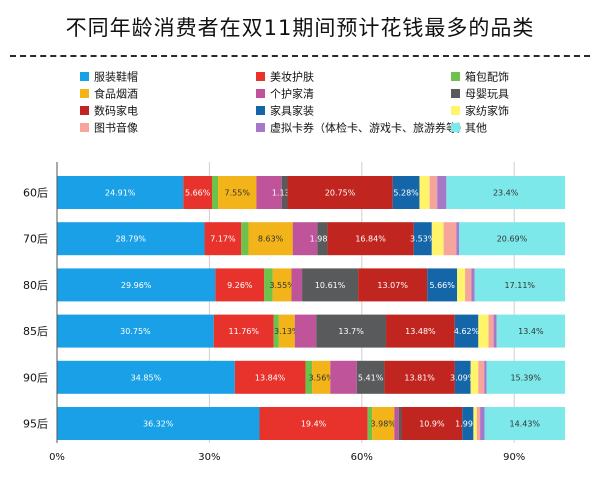  Describe the element at coordinates (116, 94) in the screenshot. I see `legend-label: 食品烟酒` at that location.